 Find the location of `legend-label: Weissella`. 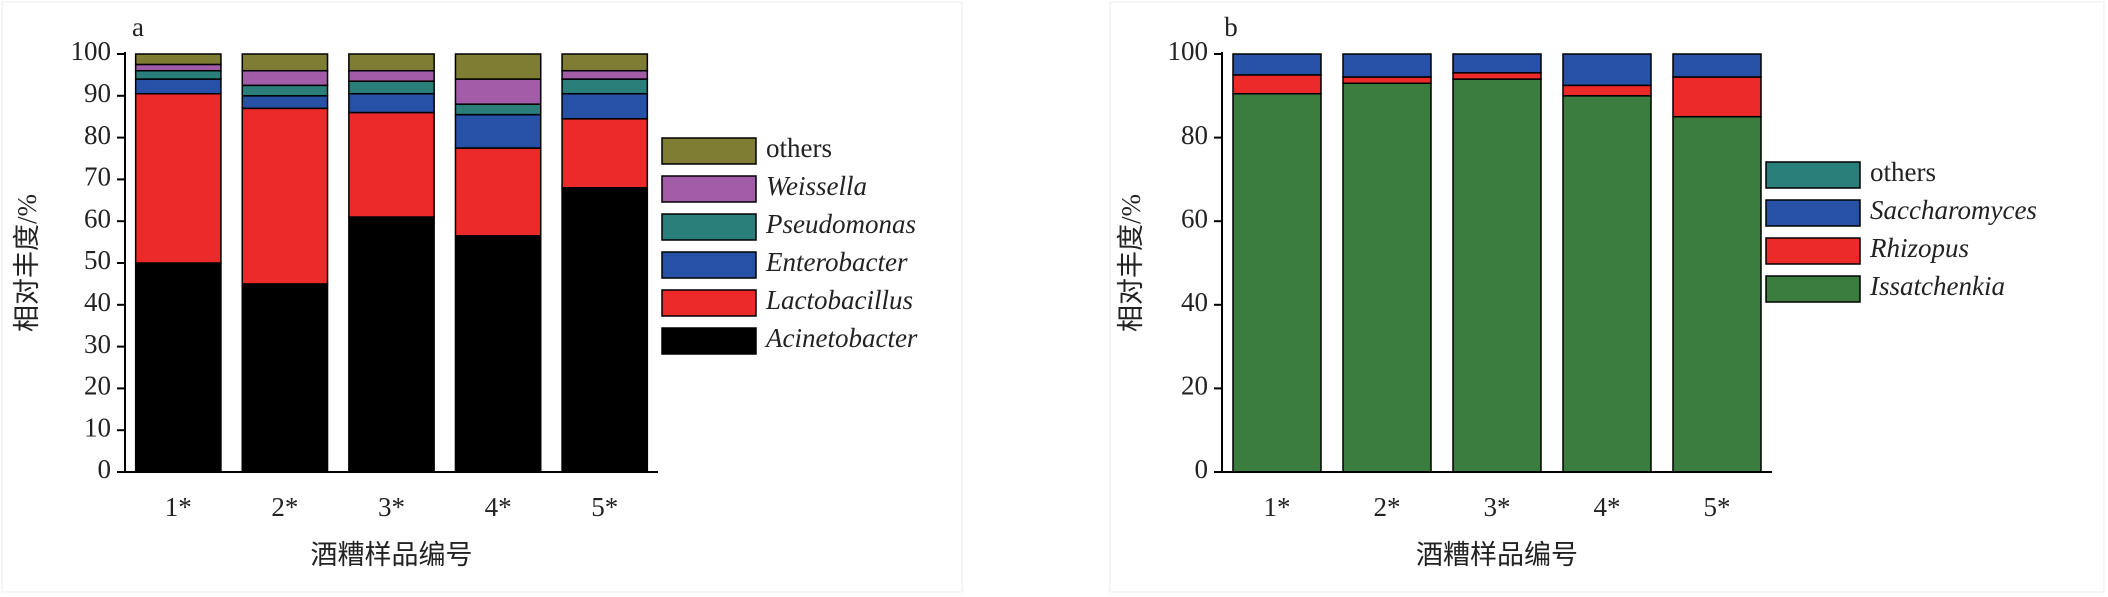

legend-label: Weissella is located at coordinates (816, 186).